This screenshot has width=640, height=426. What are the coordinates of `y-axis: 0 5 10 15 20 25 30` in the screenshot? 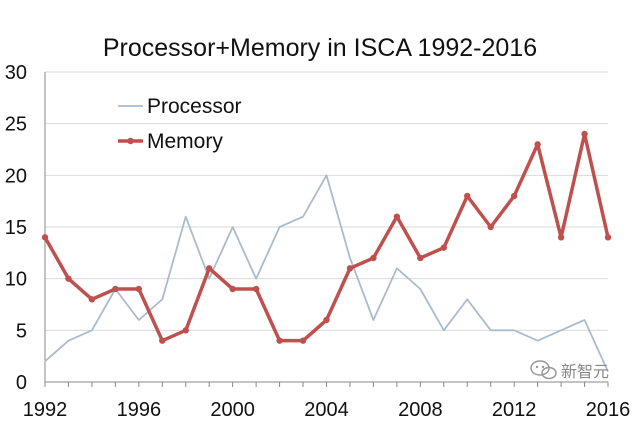 It's located at (25, 228).